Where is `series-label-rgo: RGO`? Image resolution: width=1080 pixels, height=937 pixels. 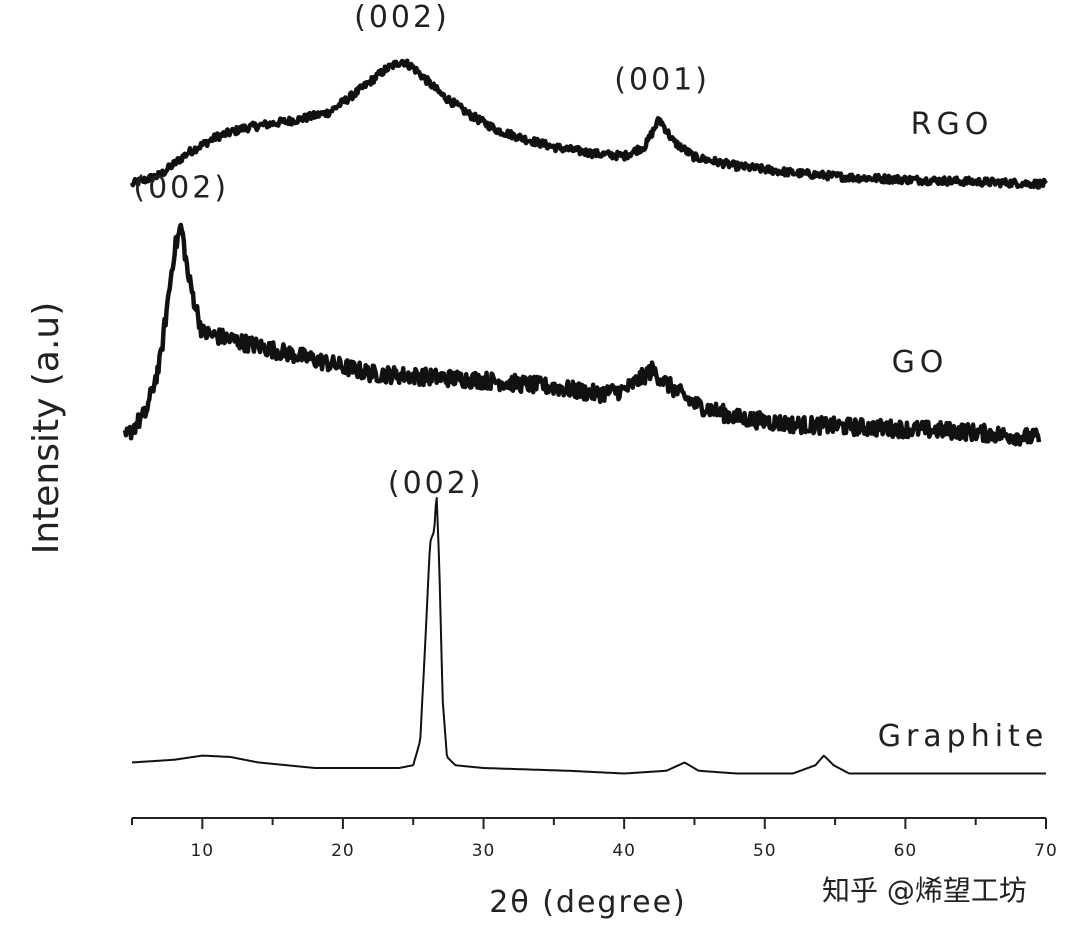
series-label-rgo: RGO is located at coordinates (952, 124).